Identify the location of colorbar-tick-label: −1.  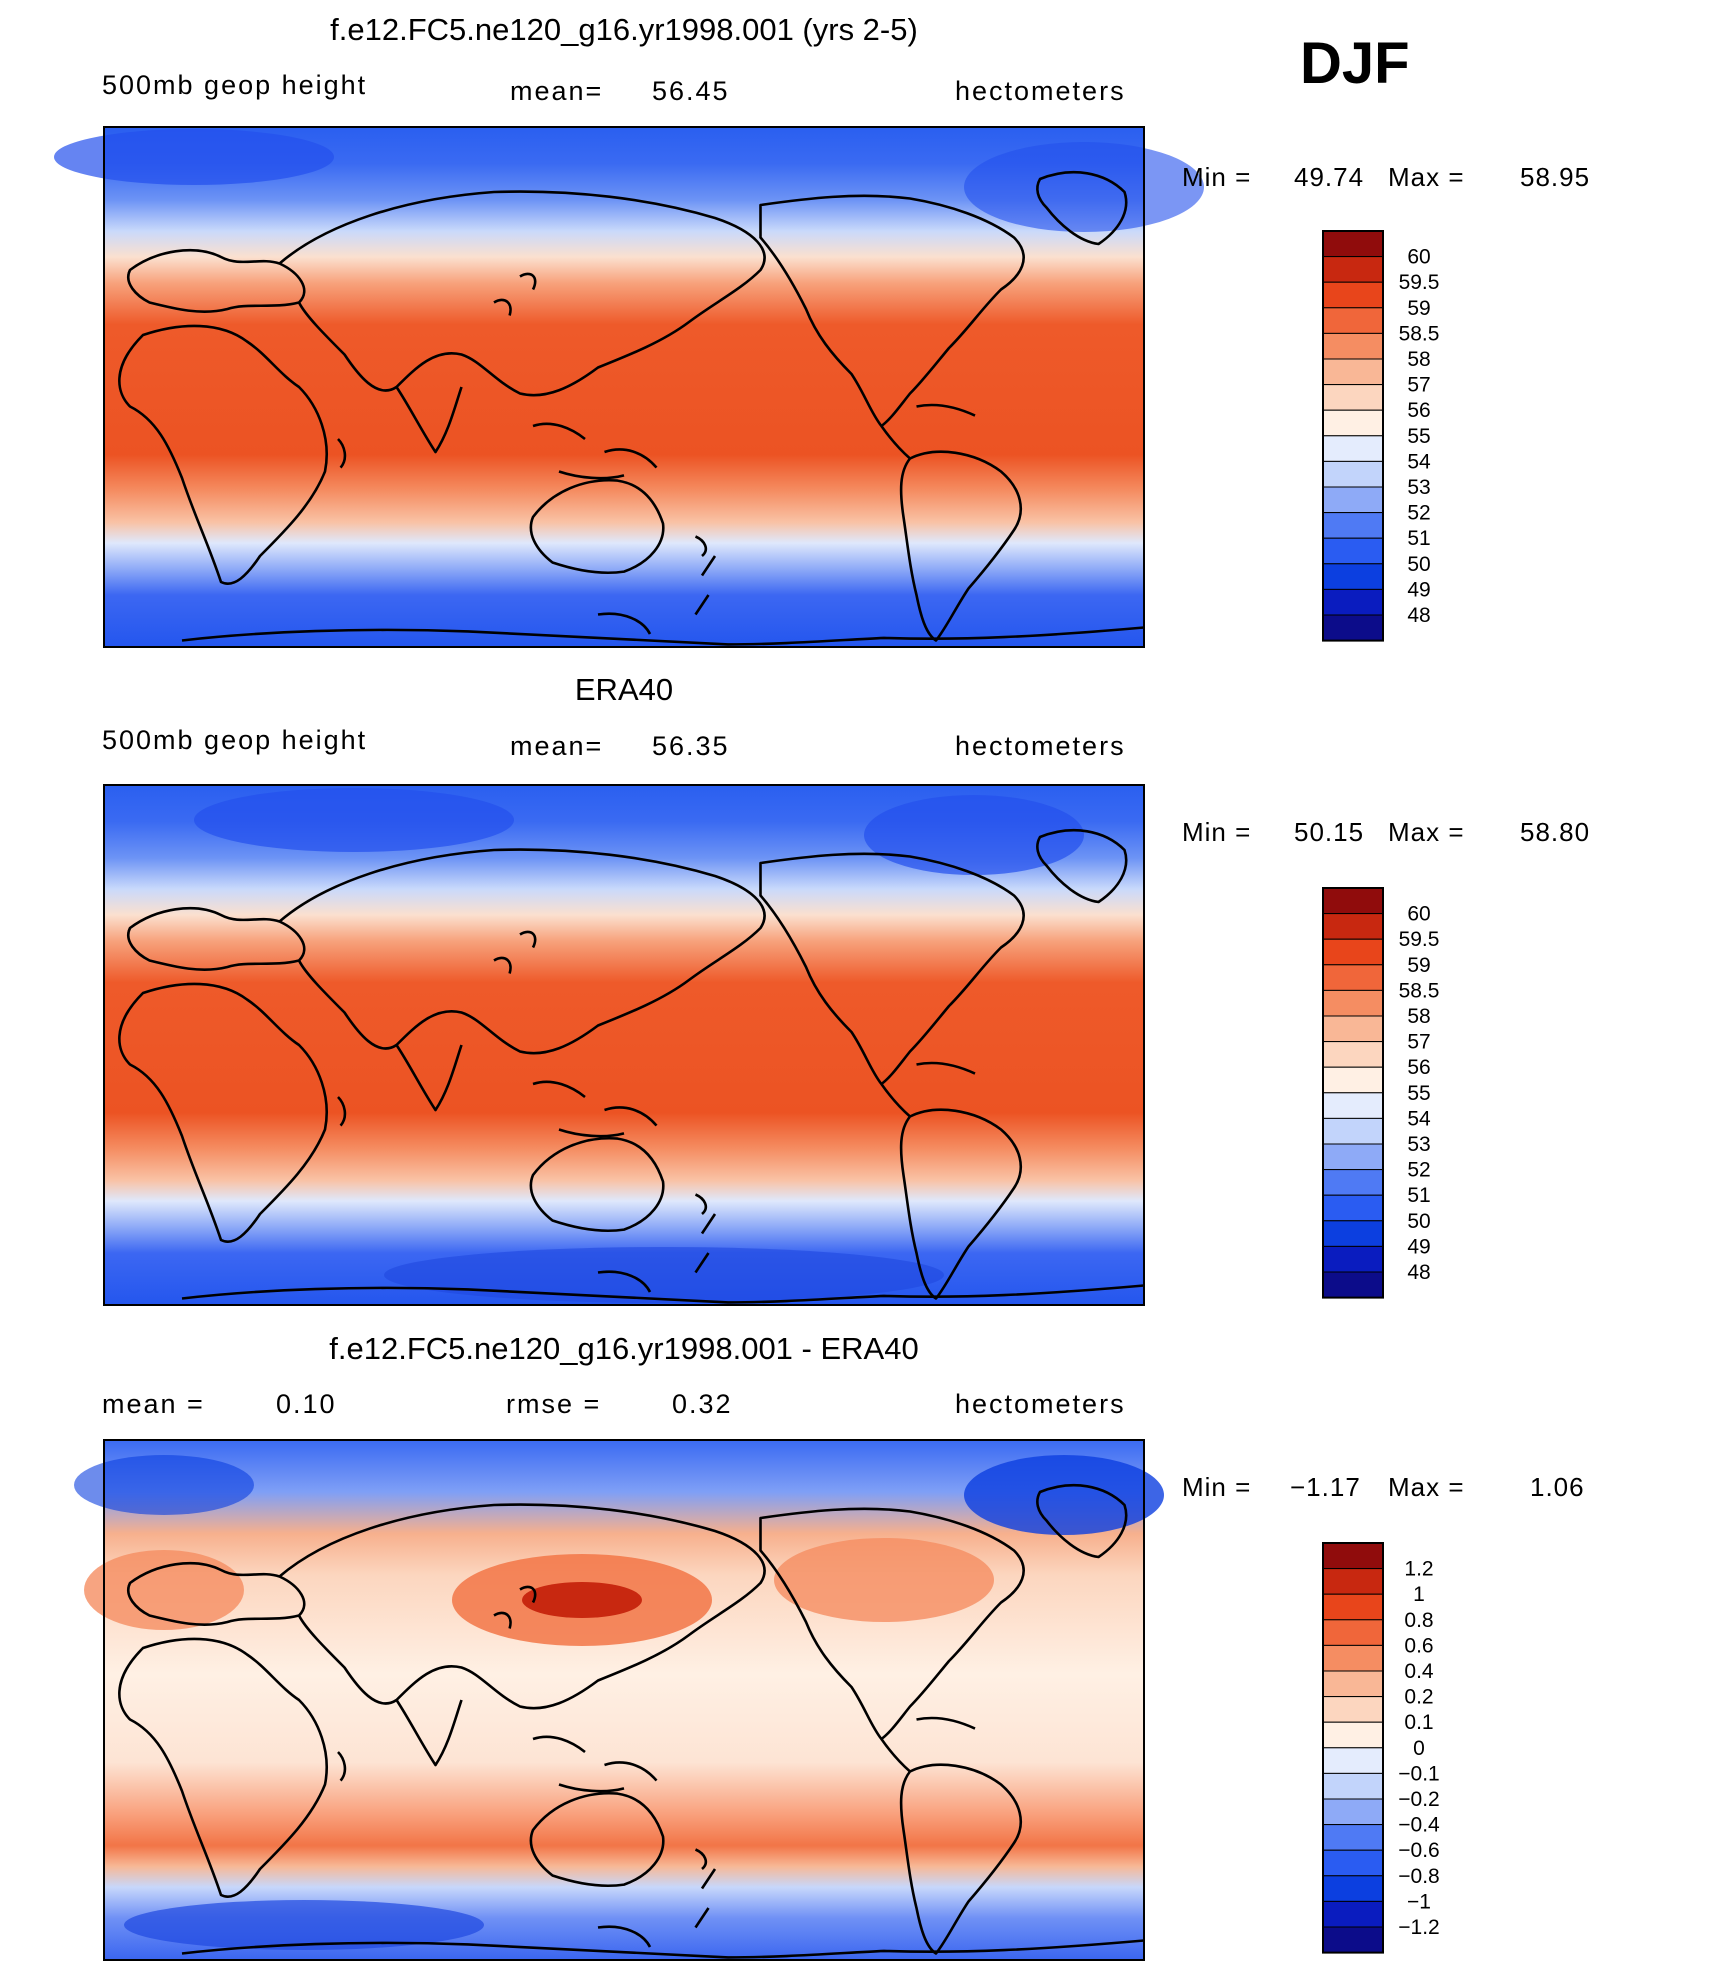
(1419, 1901).